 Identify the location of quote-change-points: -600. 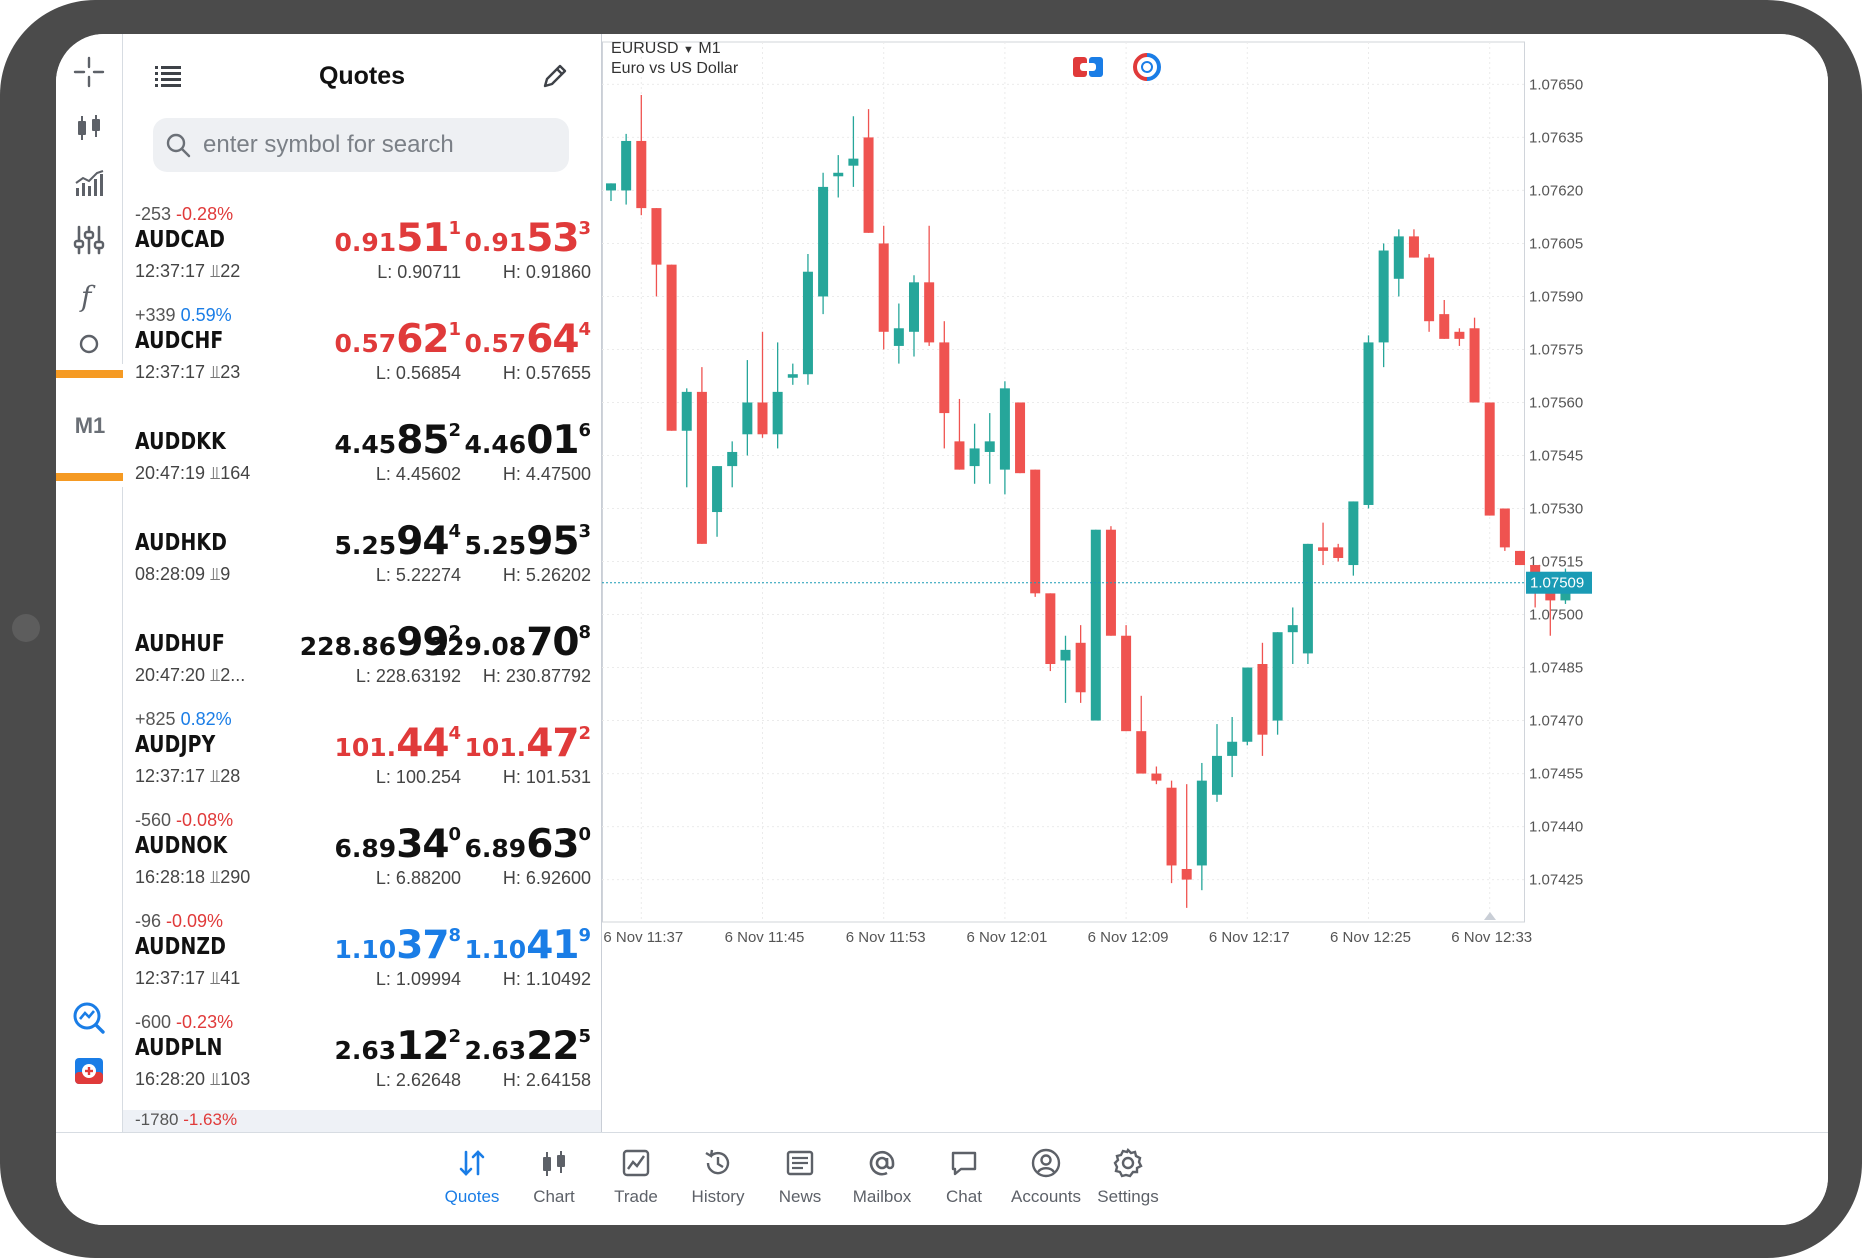
(153, 1022).